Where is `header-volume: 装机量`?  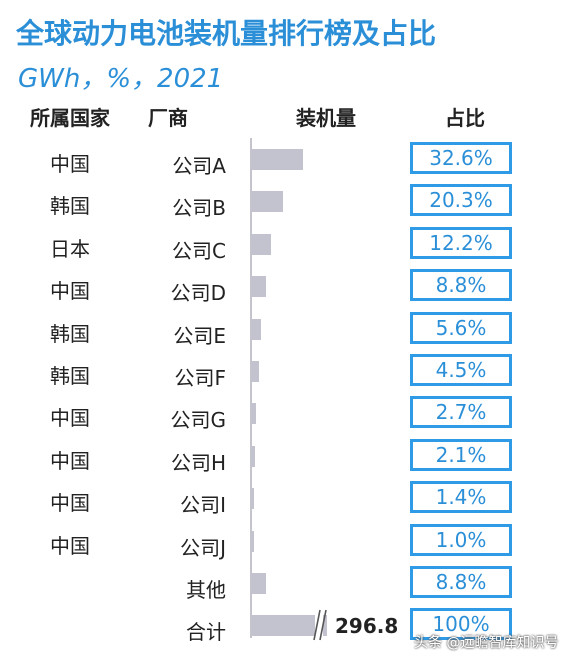 header-volume: 装机量 is located at coordinates (326, 118).